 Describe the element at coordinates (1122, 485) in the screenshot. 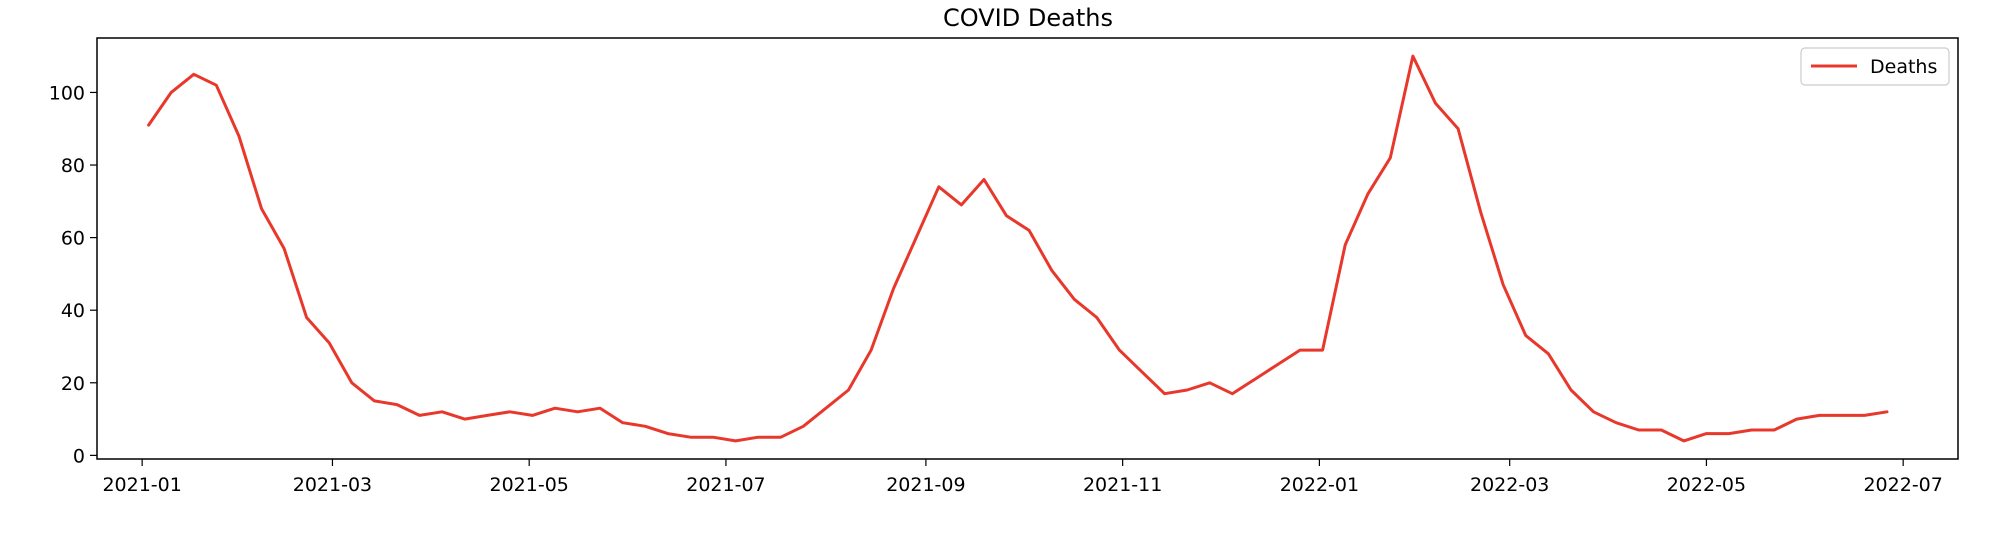

I see `x-tick-label: 2021-11` at that location.